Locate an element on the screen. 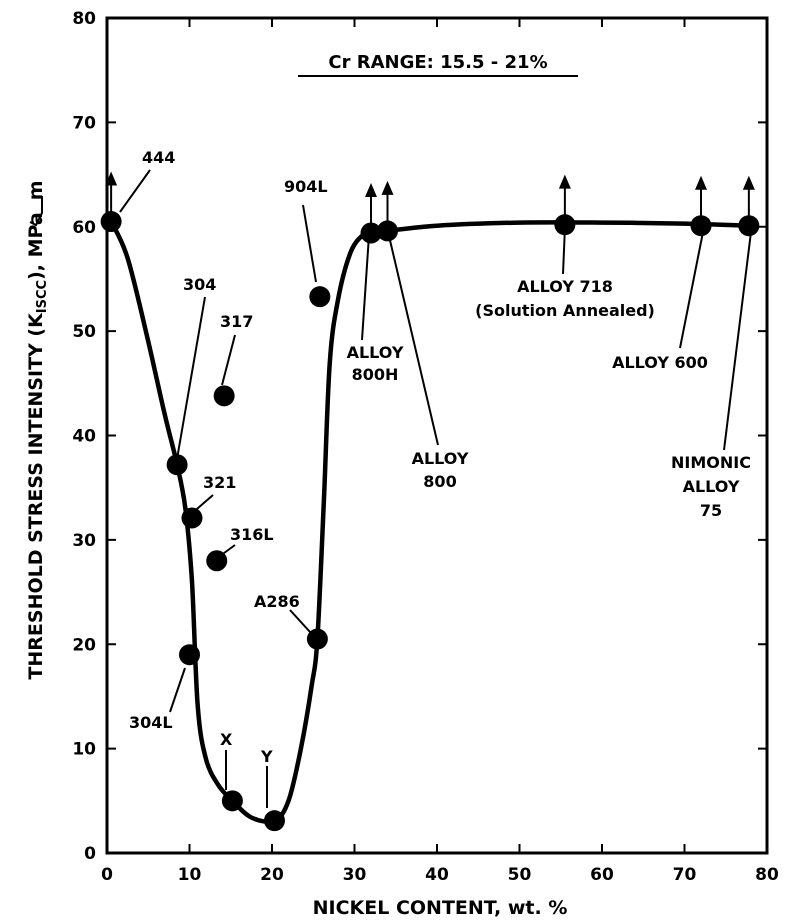 The image size is (787, 923). label-316L: 316L is located at coordinates (252, 534).